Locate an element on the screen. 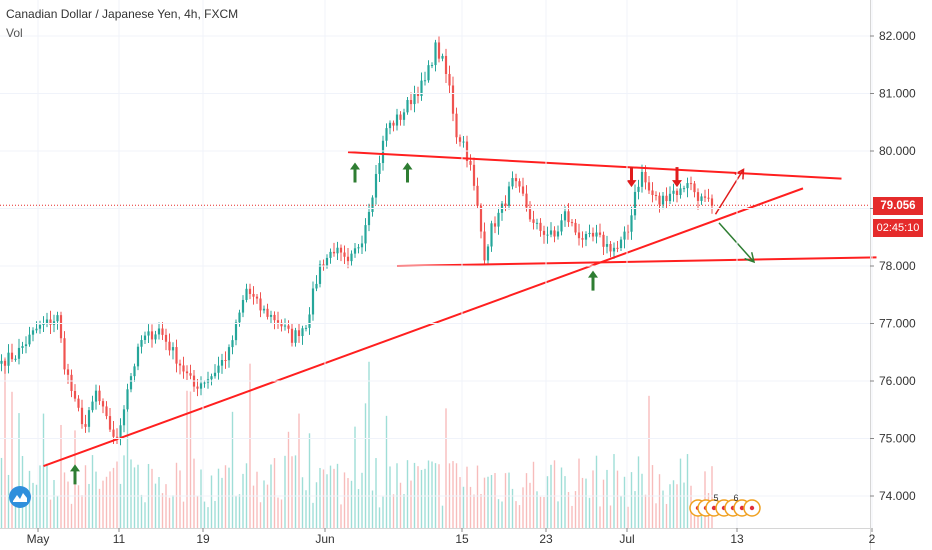  logo-wave-icon is located at coordinates (20, 497).